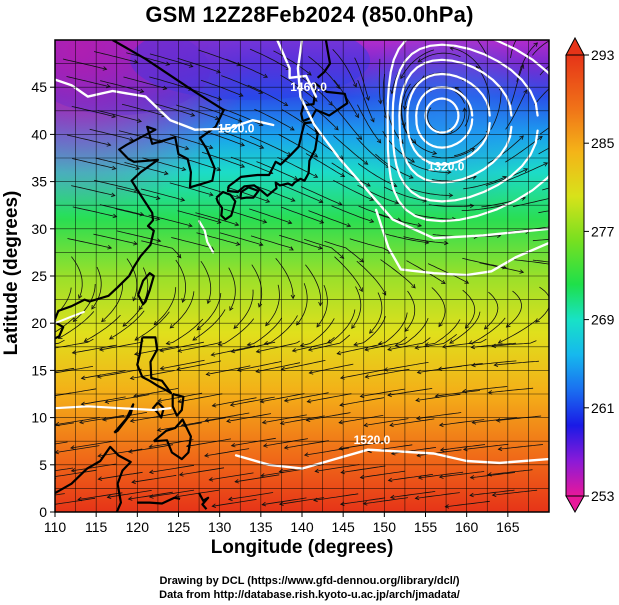 The image size is (619, 605). What do you see at coordinates (39, 276) in the screenshot?
I see `y-tick-label: 25` at bounding box center [39, 276].